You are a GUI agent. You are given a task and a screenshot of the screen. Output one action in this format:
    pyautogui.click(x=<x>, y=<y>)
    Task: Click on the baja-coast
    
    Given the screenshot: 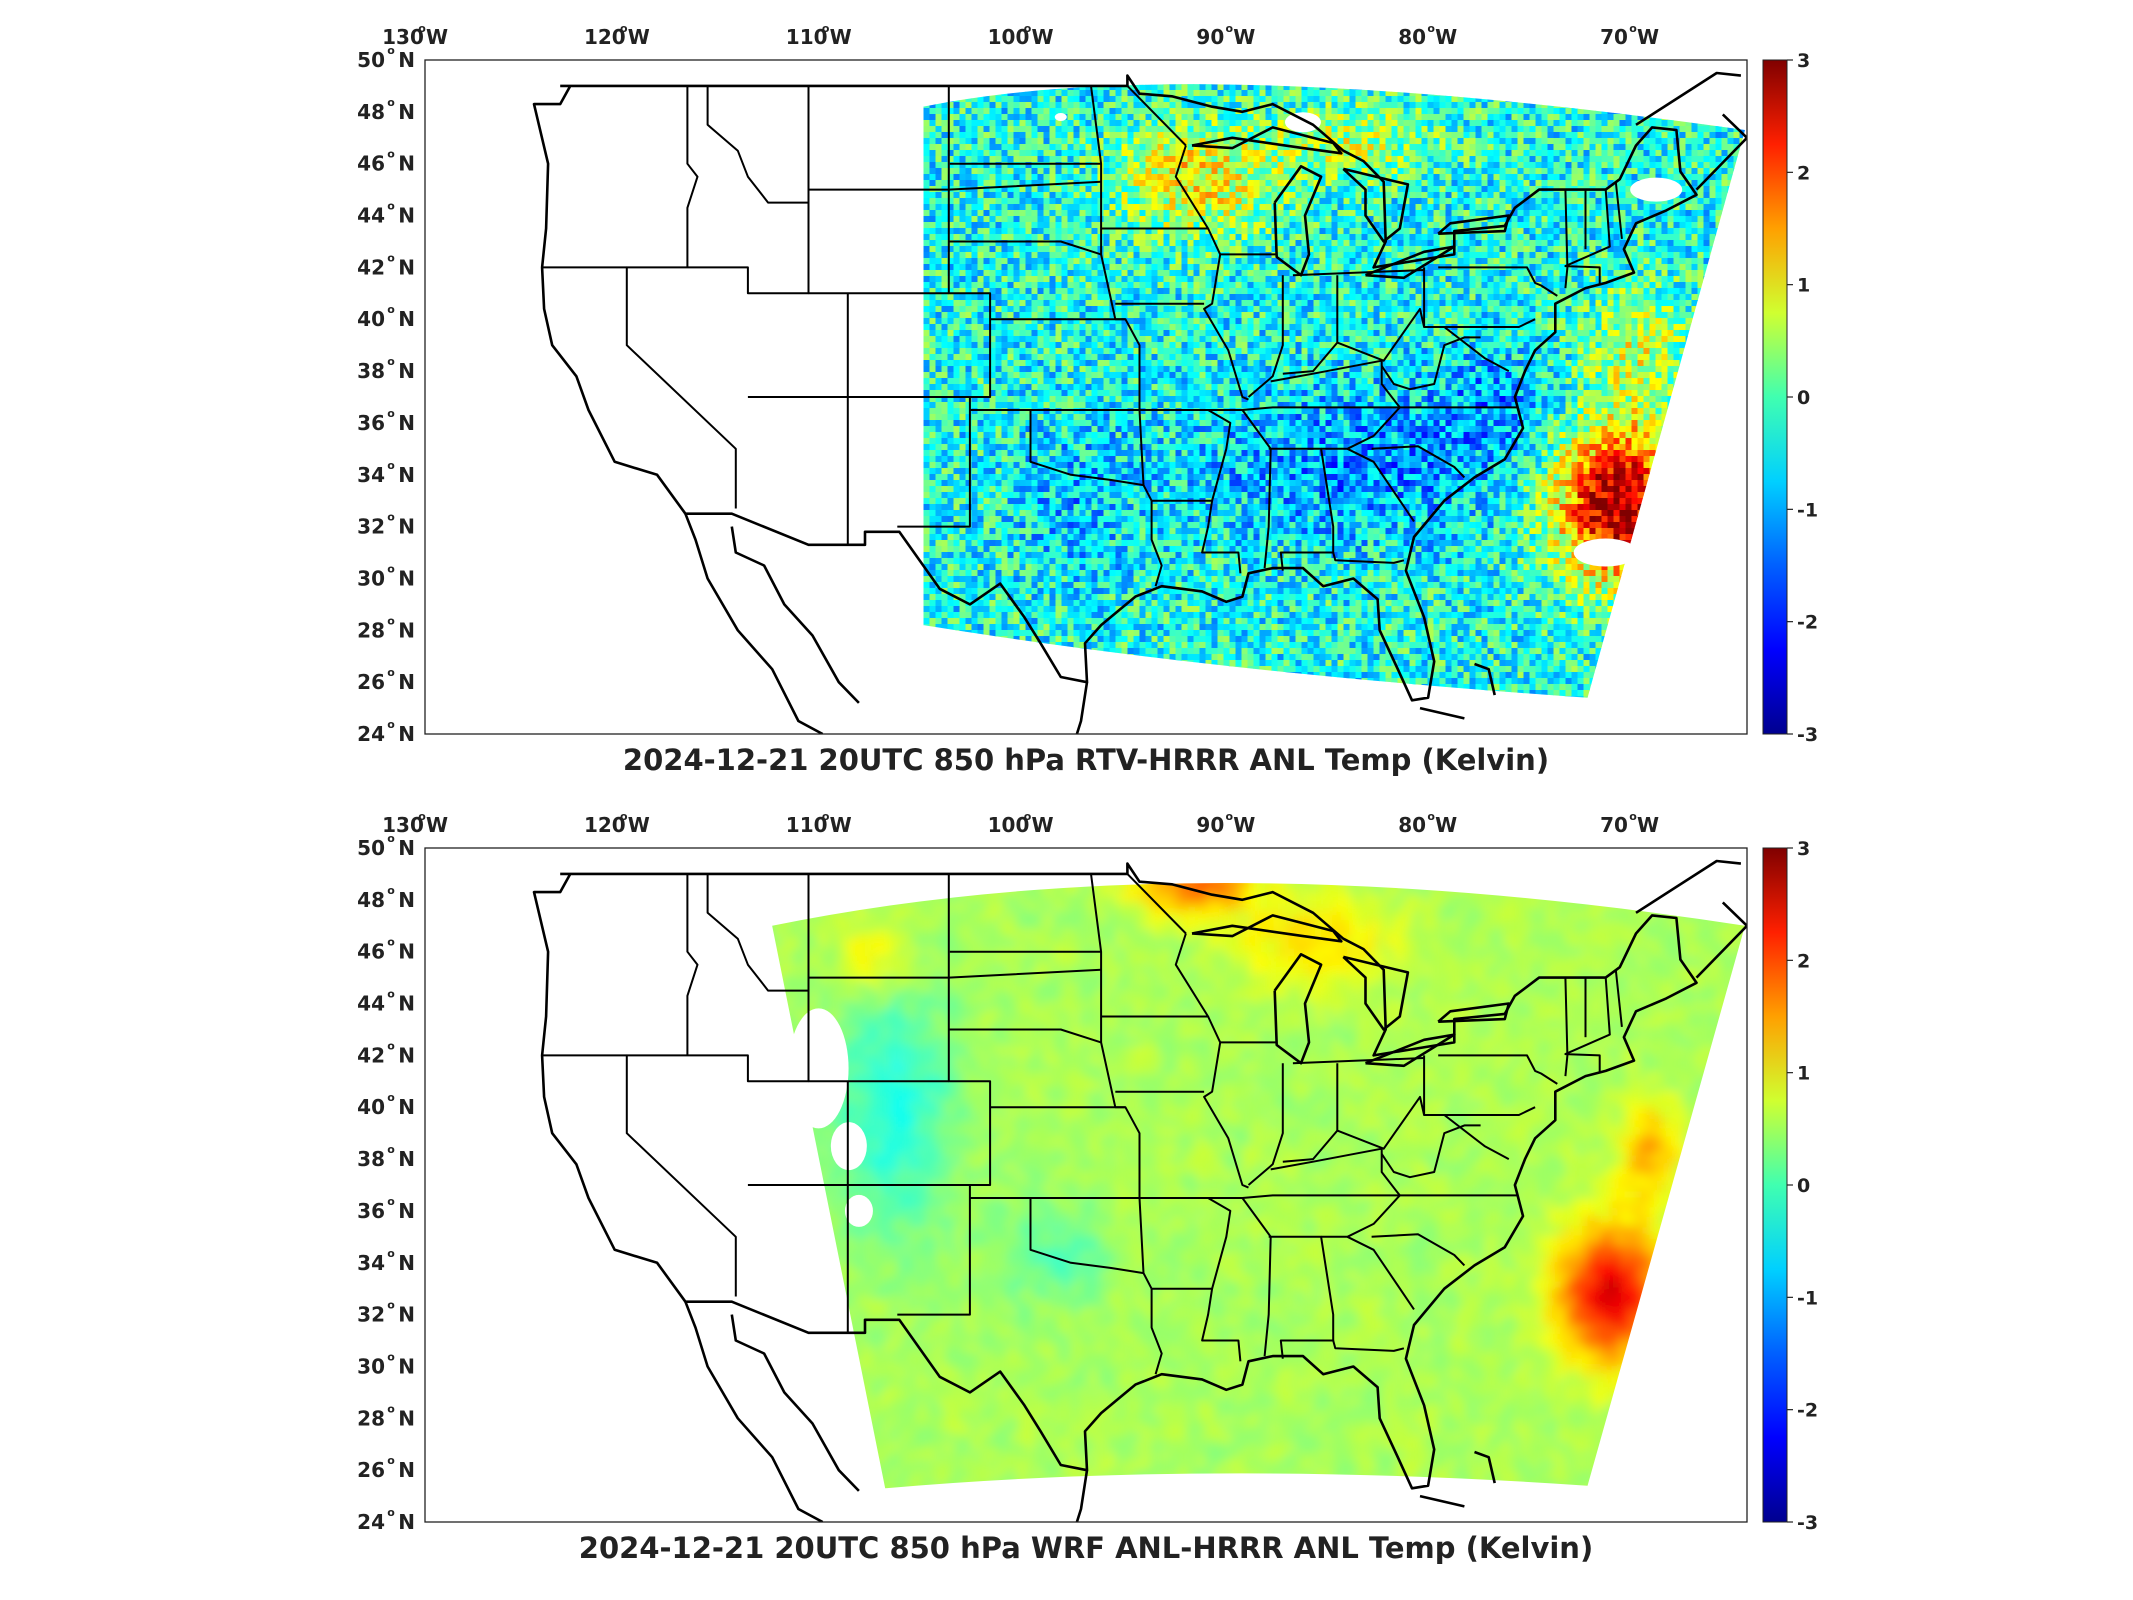 What is the action you would take?
    pyautogui.click(x=754, y=623)
    